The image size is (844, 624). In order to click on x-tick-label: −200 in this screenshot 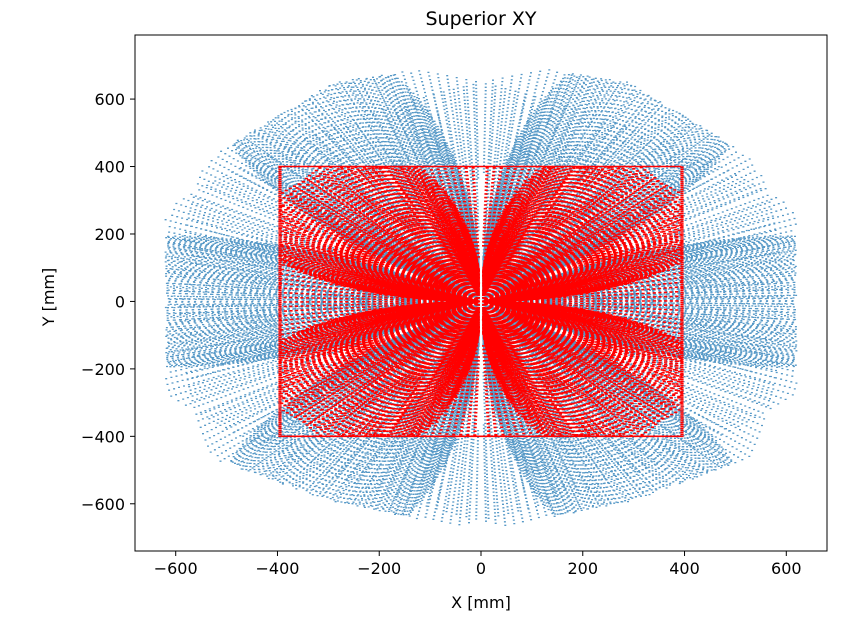, I will do `click(379, 568)`.